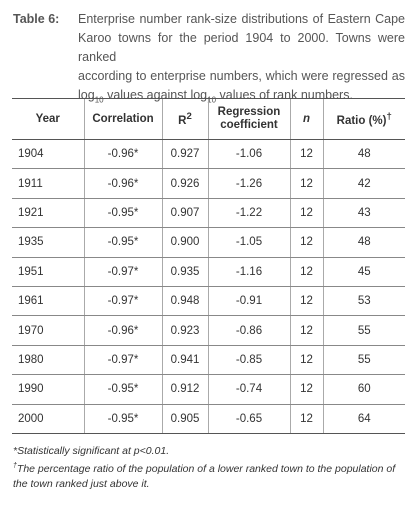  Describe the element at coordinates (184, 213) in the screenshot. I see `cell-r2: 0.907` at that location.